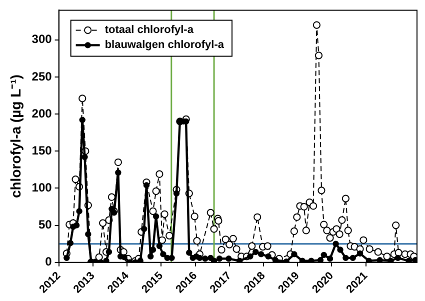 The width and height of the screenshot is (425, 301). What do you see at coordinates (45, 225) in the screenshot?
I see `y-tick-label: 50` at bounding box center [45, 225].